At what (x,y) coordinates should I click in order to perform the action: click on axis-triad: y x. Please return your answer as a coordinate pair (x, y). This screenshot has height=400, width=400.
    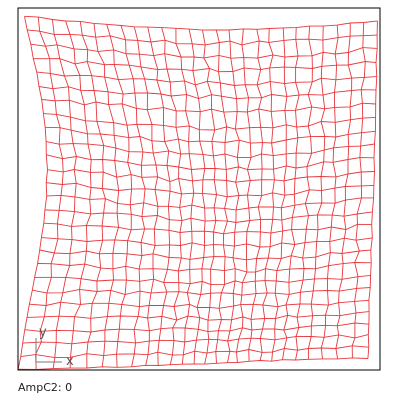
    Looking at the image, I should click on (54, 347).